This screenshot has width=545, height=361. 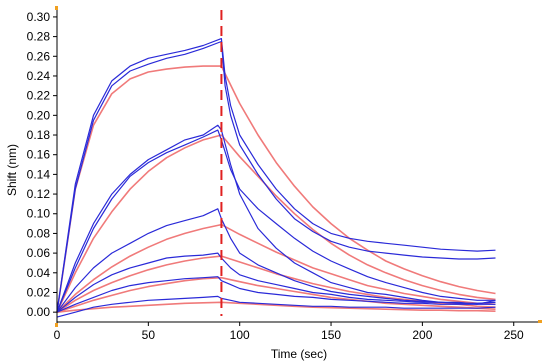 What do you see at coordinates (39, 174) in the screenshot?
I see `y-tick-label: 0.14` at bounding box center [39, 174].